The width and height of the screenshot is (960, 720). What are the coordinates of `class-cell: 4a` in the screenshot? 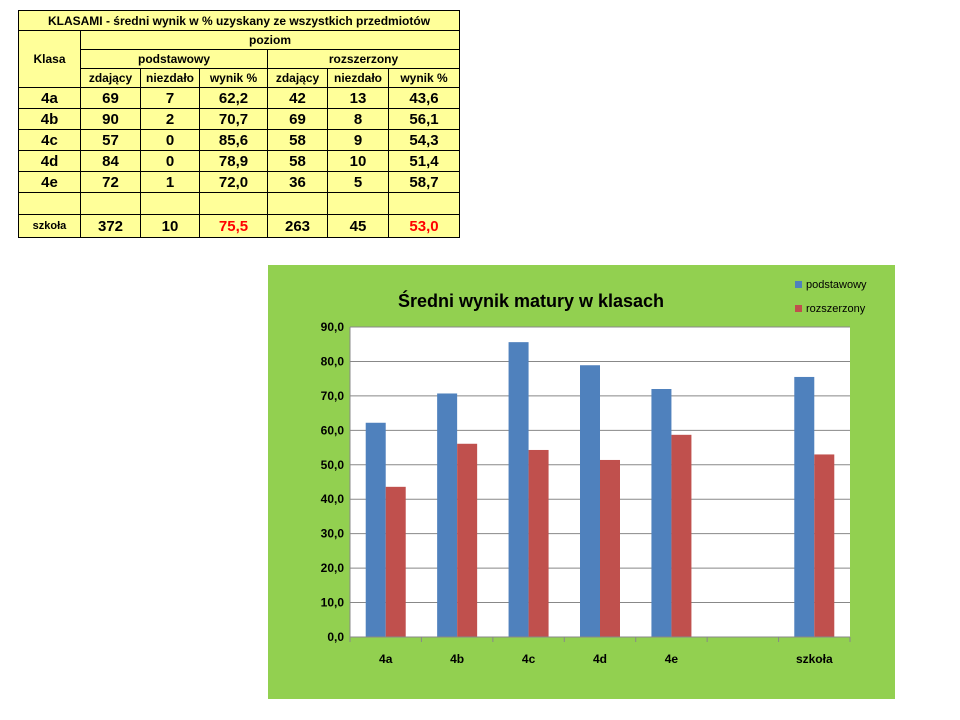 It's located at (49, 98).